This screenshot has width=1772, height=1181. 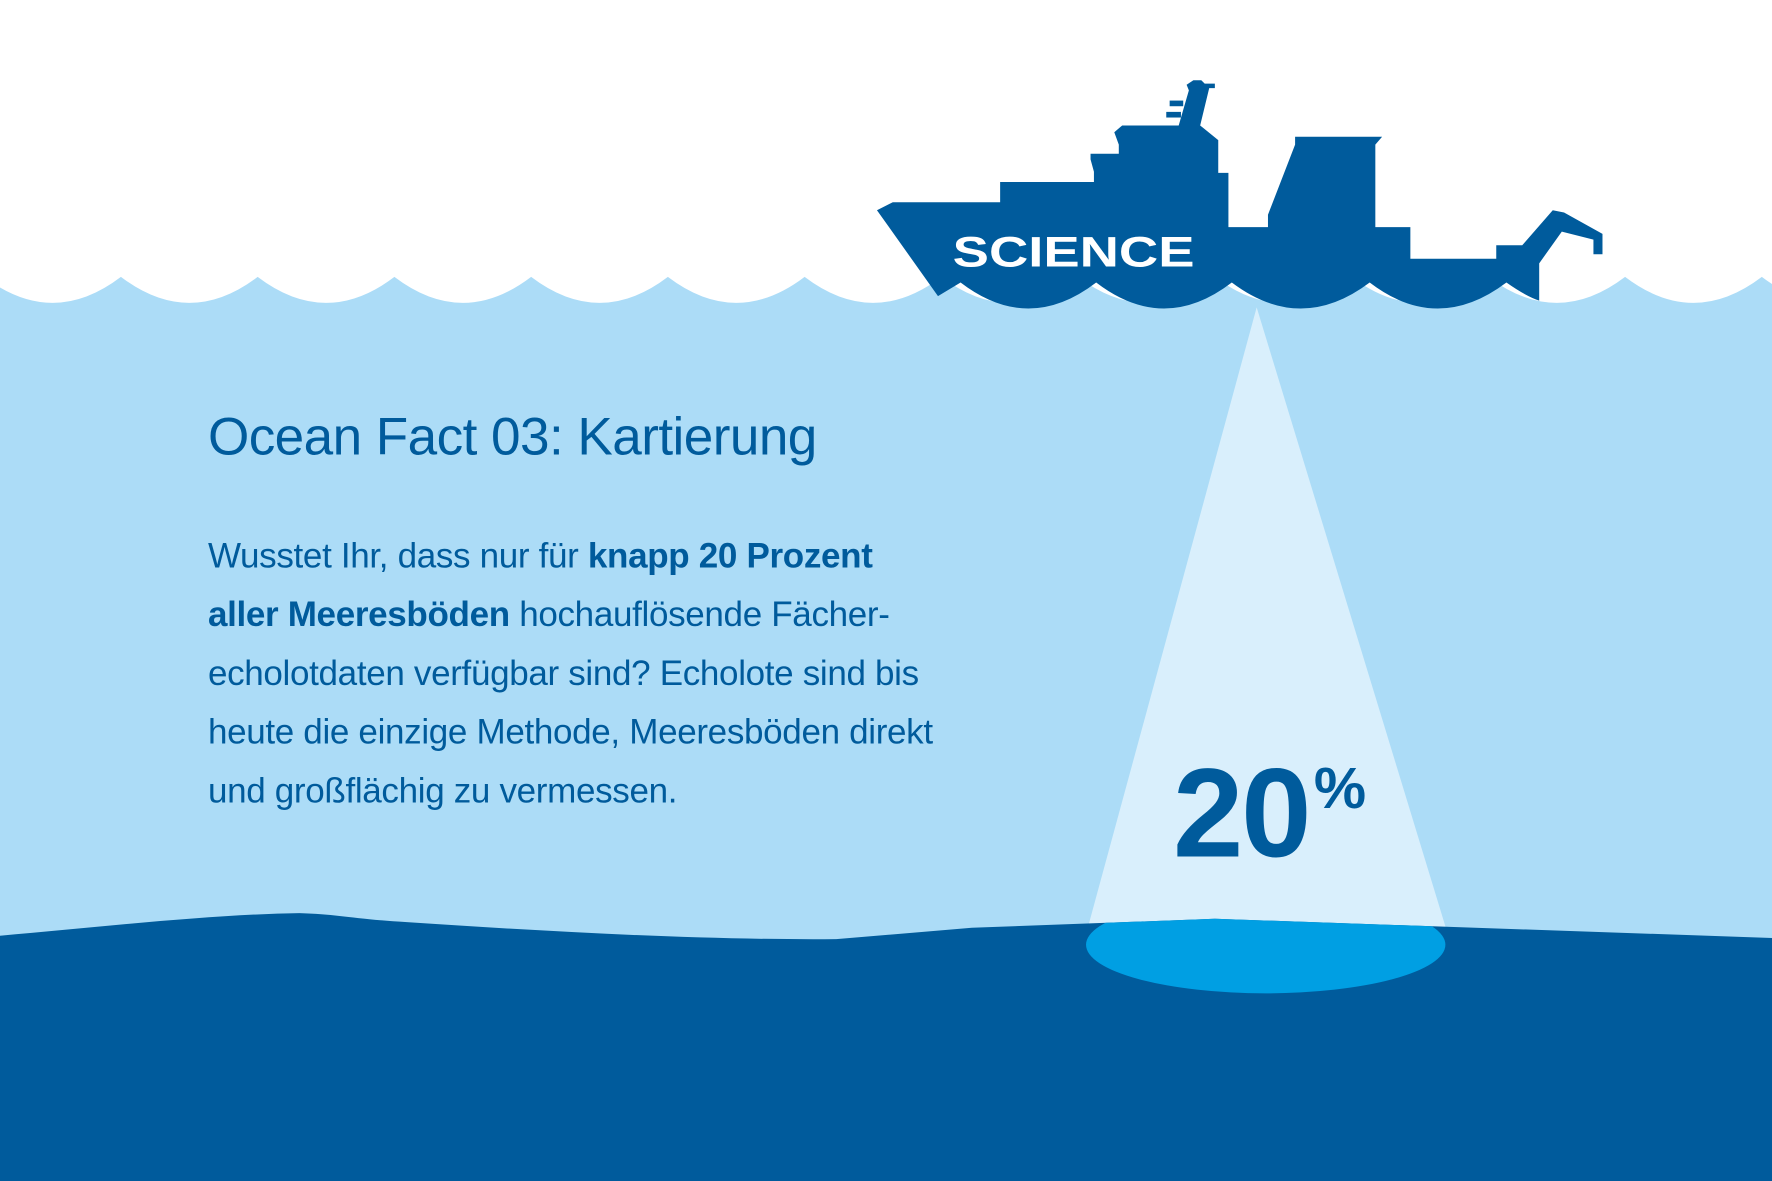 I want to click on body-text: hochauflösende Fächer-, so click(x=699, y=614).